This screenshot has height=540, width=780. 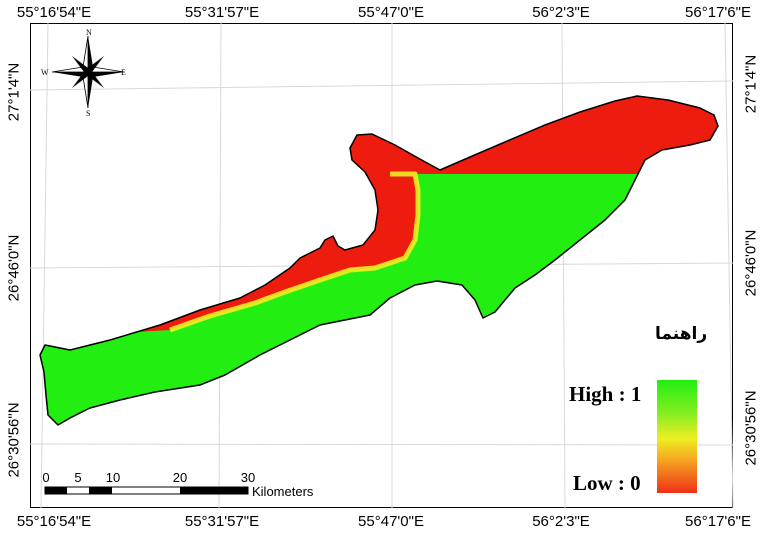 What do you see at coordinates (14, 92) in the screenshot?
I see `coord-left-1: 27°1'4"N` at bounding box center [14, 92].